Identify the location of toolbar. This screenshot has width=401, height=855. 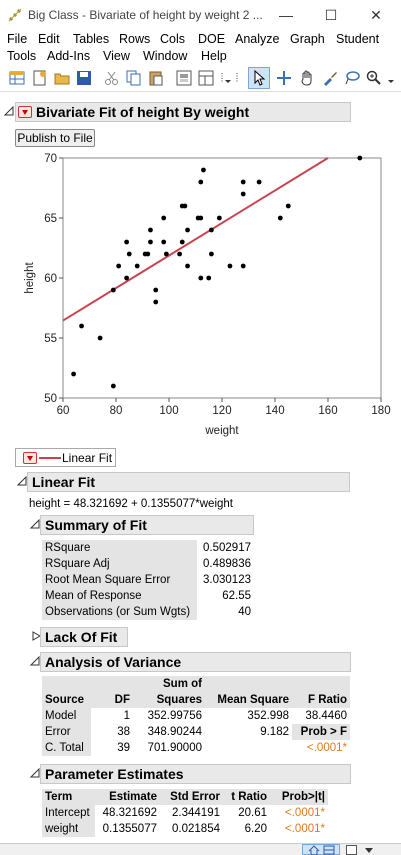
(200, 79).